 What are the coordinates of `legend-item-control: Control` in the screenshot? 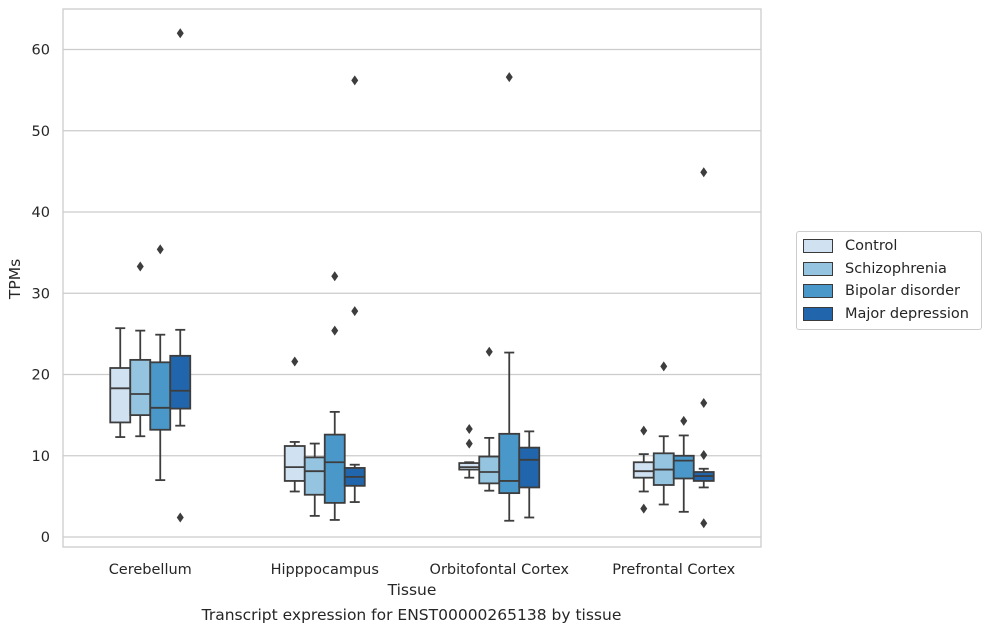 It's located at (889, 246).